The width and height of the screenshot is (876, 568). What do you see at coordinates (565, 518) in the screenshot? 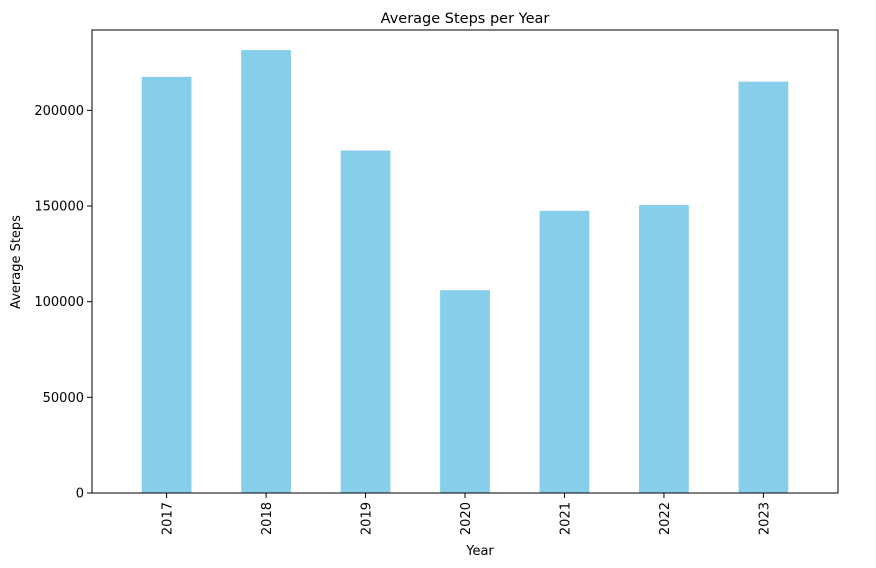
I see `x-tick-label-2021: 2021` at bounding box center [565, 518].